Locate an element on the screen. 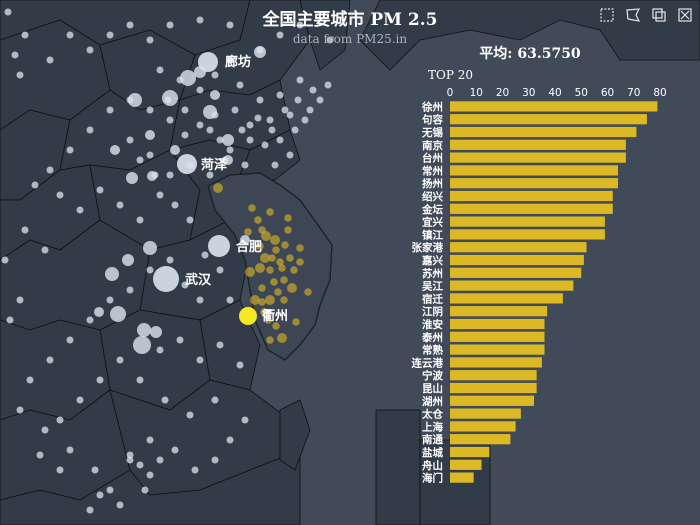  brush-selection-area is located at coordinates (270, 266).